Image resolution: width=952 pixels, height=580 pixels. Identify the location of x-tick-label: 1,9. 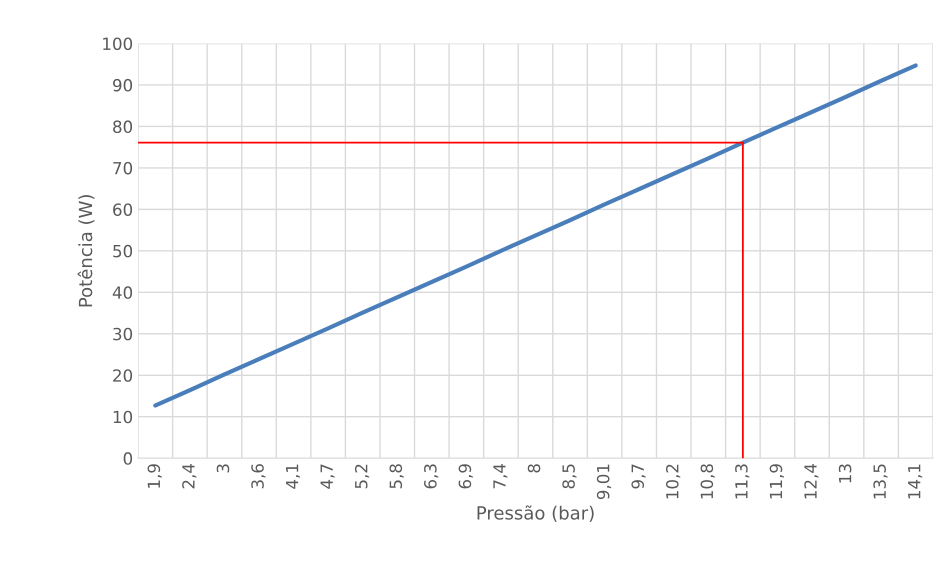
(155, 476).